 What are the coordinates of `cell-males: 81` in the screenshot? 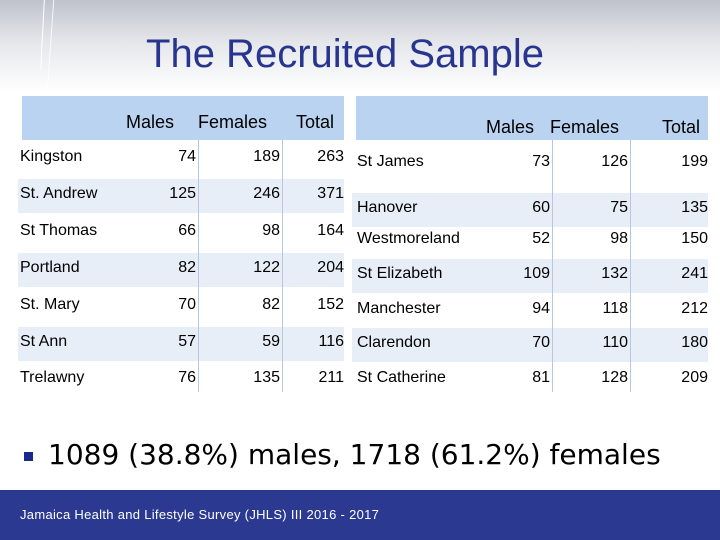 It's located at (541, 377).